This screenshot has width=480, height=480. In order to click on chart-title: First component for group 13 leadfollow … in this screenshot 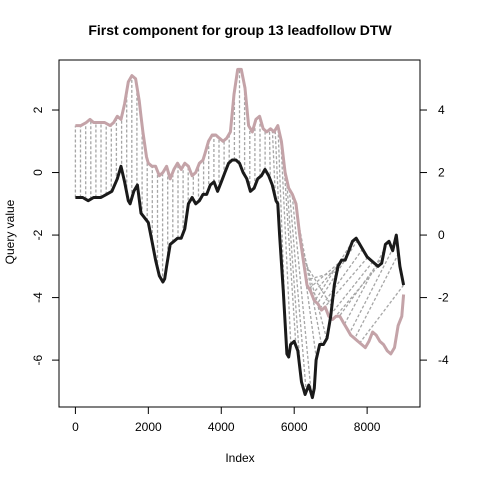, I will do `click(240, 30)`.